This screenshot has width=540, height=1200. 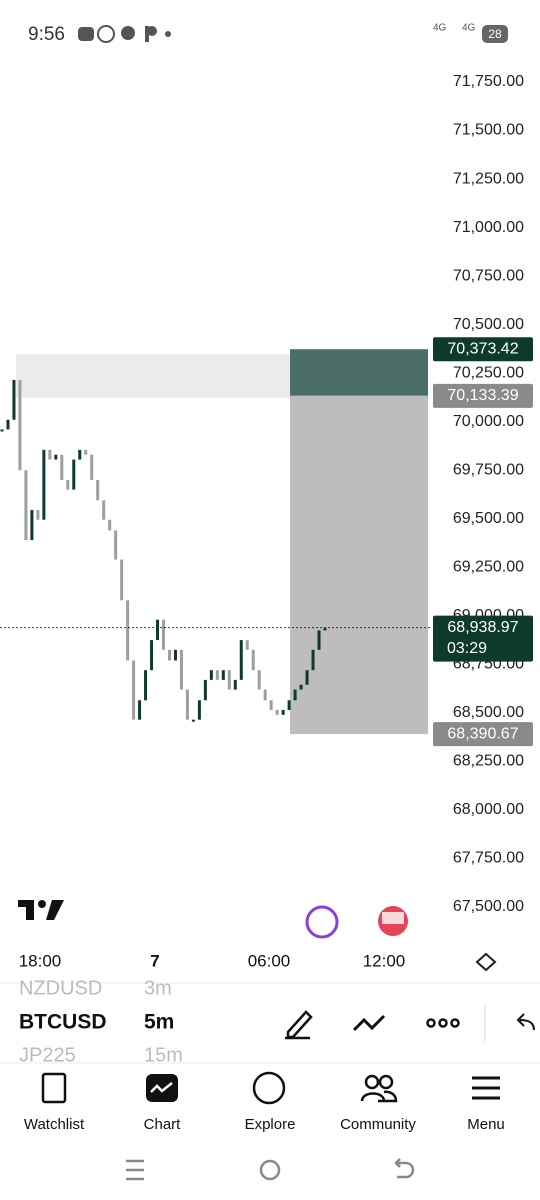 What do you see at coordinates (264, 1102) in the screenshot?
I see `bottom-nav: Watchlist Chart Explore Community Menu` at bounding box center [264, 1102].